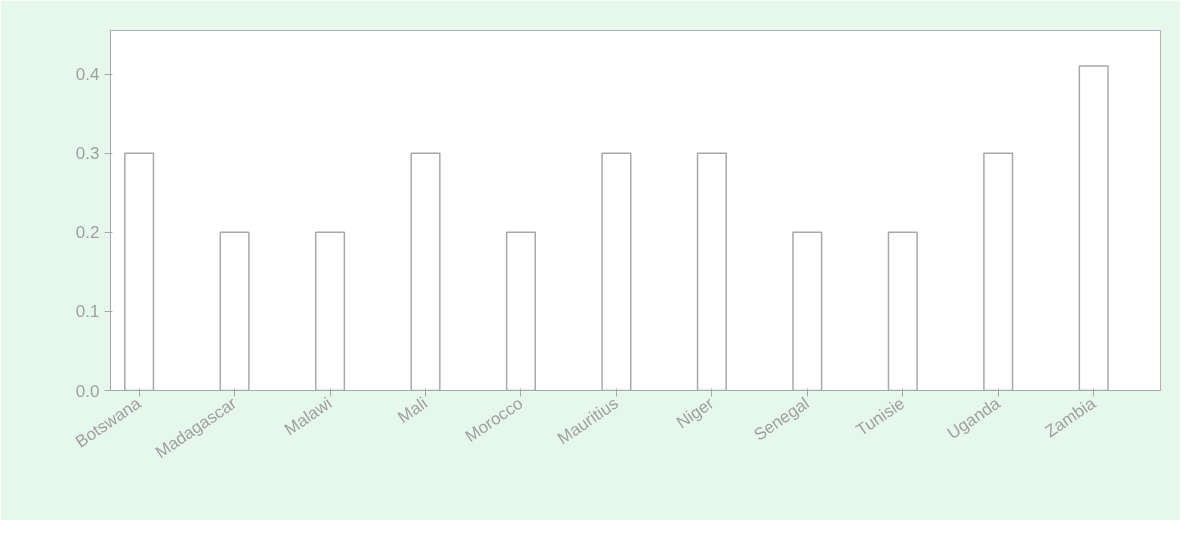 The image size is (1192, 536). What do you see at coordinates (87, 154) in the screenshot?
I see `y-tick-label: 0.3` at bounding box center [87, 154].